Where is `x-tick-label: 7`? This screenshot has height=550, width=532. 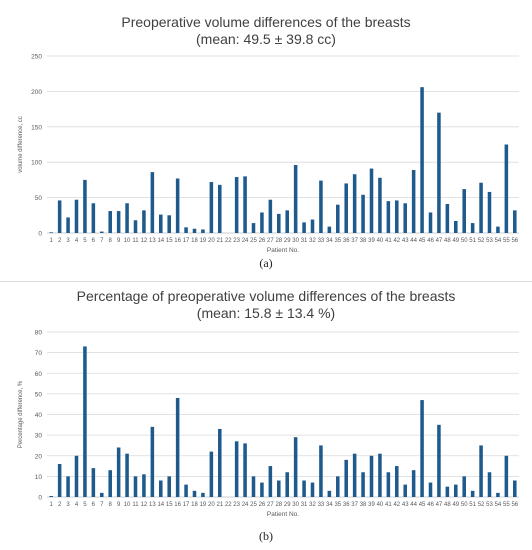 x-tick-label: 7 is located at coordinates (102, 505).